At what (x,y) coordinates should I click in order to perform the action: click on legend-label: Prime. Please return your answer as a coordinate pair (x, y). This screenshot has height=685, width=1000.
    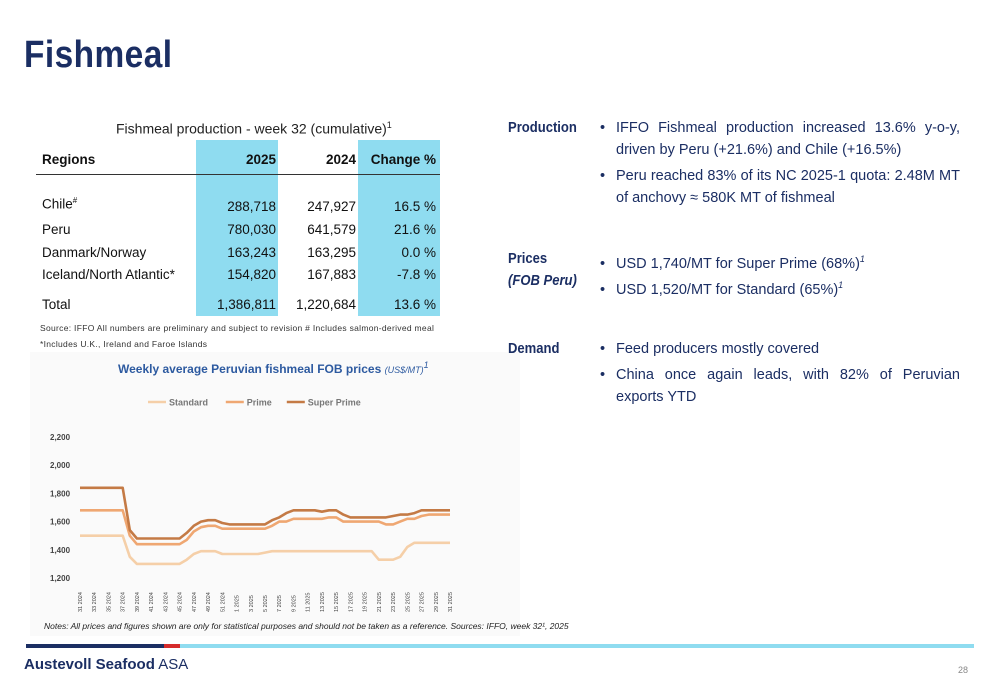
    Looking at the image, I should click on (259, 403).